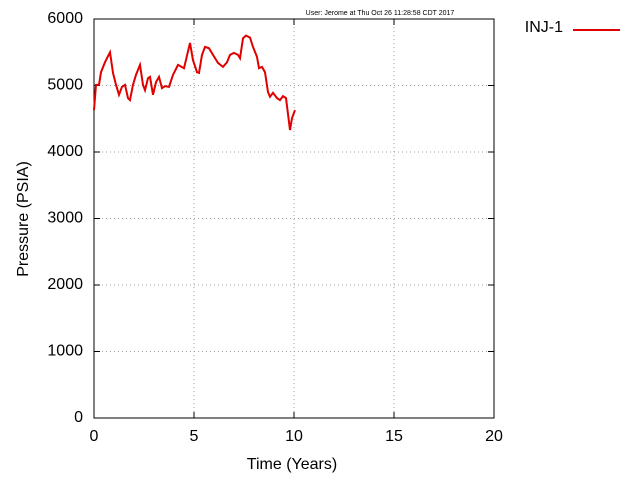 This screenshot has height=480, width=640. Describe the element at coordinates (65, 85) in the screenshot. I see `y-tick-label: 5000` at that location.